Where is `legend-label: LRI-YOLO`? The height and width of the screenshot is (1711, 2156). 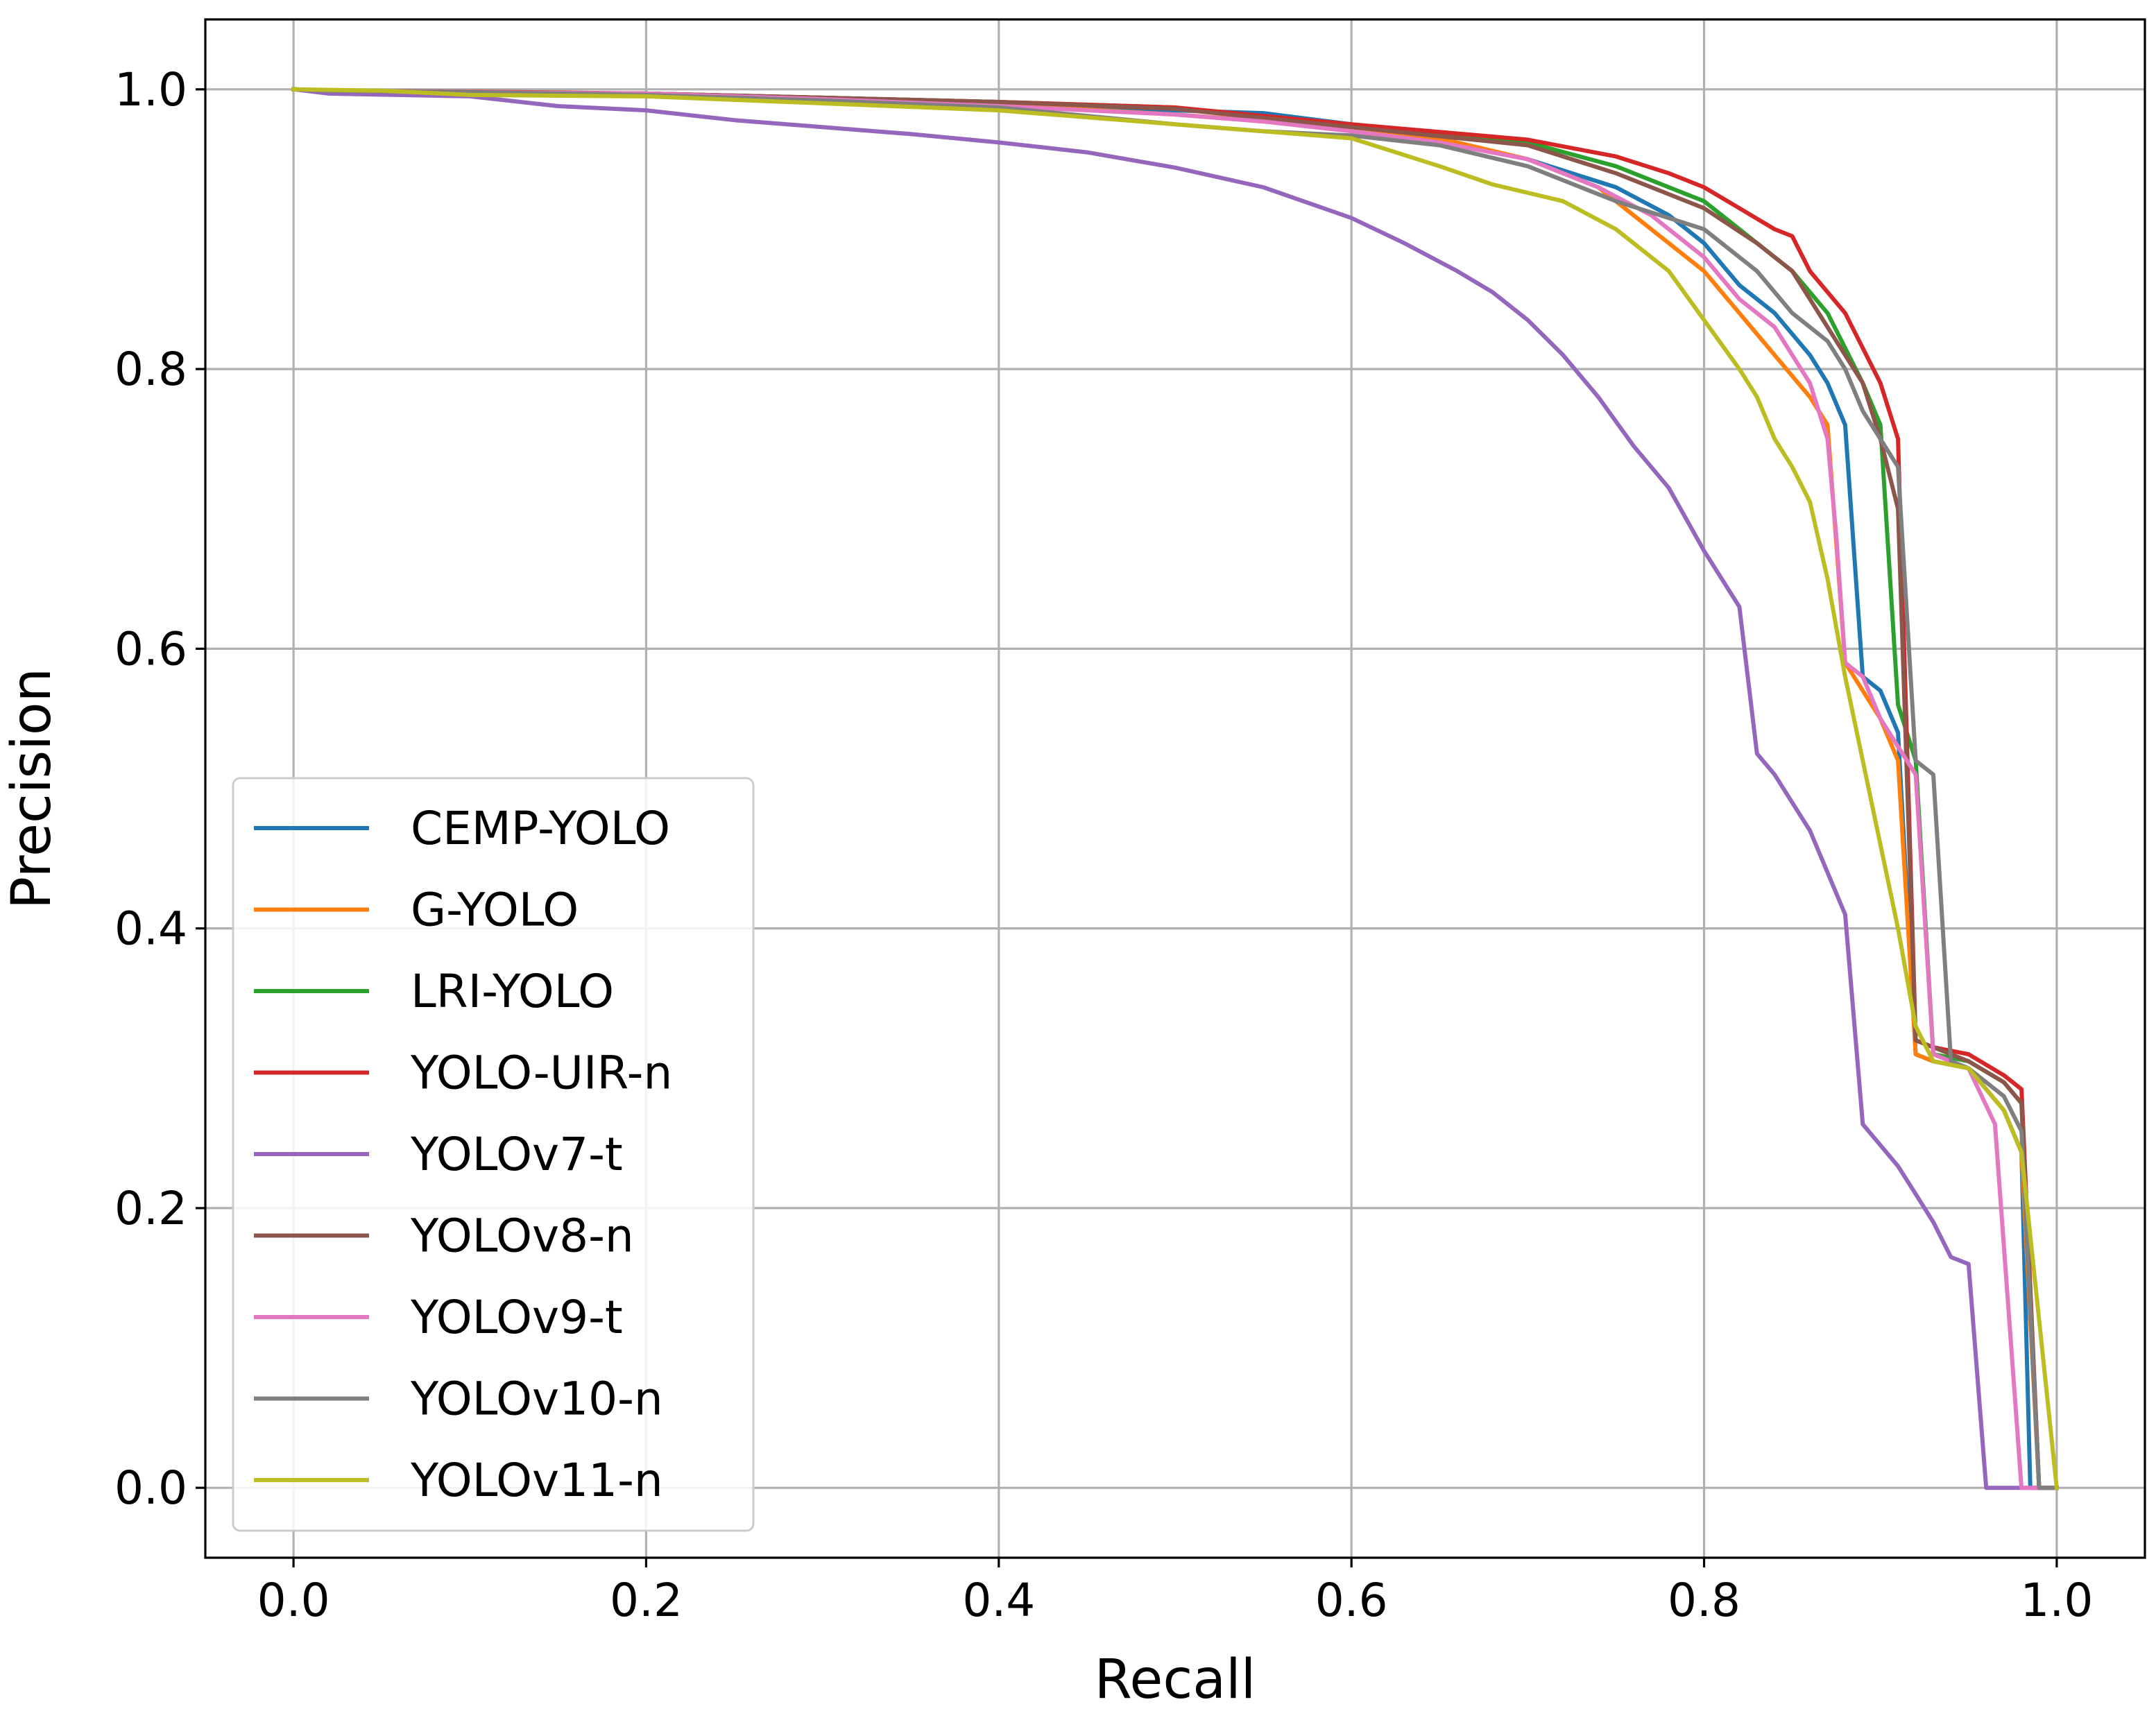 legend-label: LRI-YOLO is located at coordinates (512, 991).